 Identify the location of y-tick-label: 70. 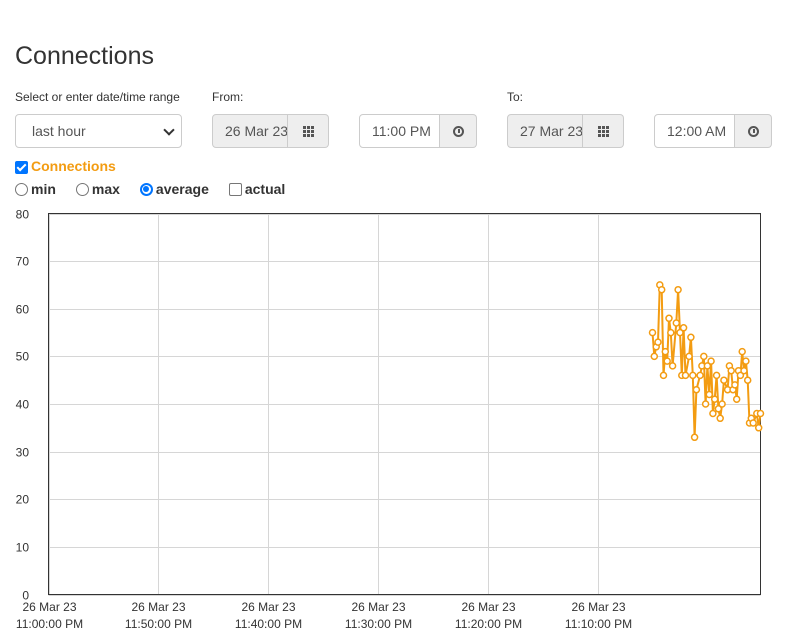
(23, 262).